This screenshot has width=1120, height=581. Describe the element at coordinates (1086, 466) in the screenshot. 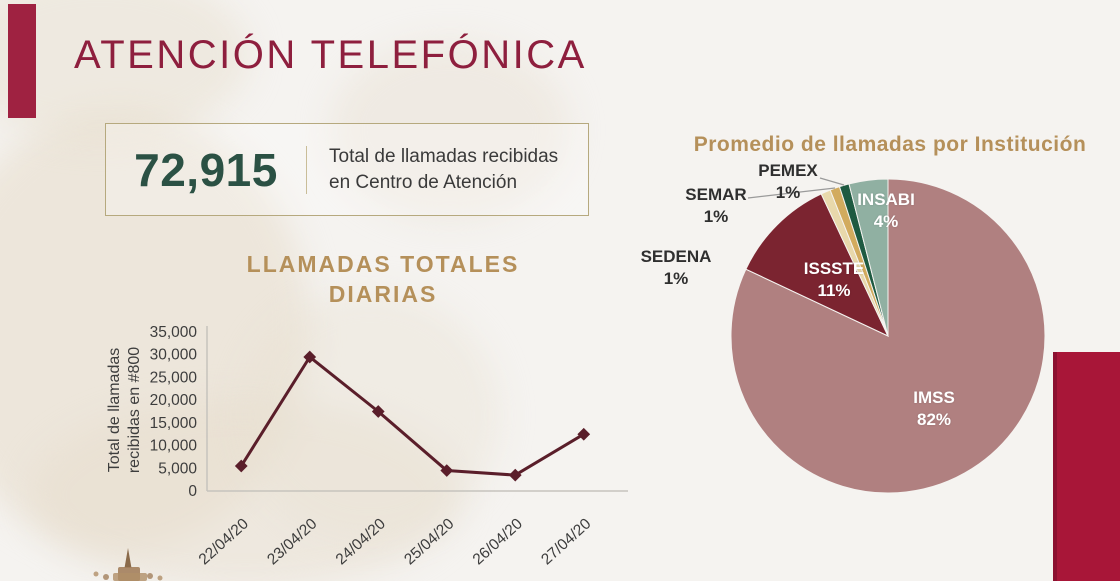

I see `side-accent-block` at that location.